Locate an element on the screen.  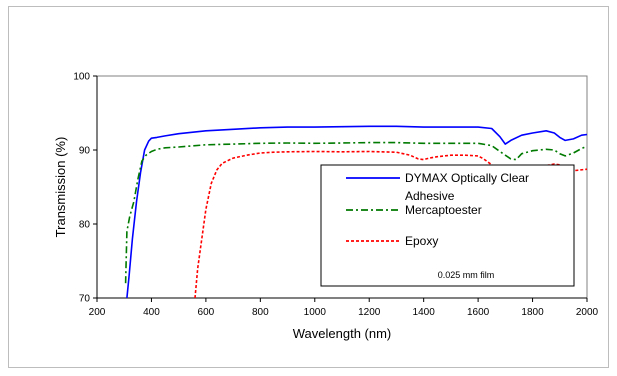
y-tick-label: 80 is located at coordinates (85, 225).